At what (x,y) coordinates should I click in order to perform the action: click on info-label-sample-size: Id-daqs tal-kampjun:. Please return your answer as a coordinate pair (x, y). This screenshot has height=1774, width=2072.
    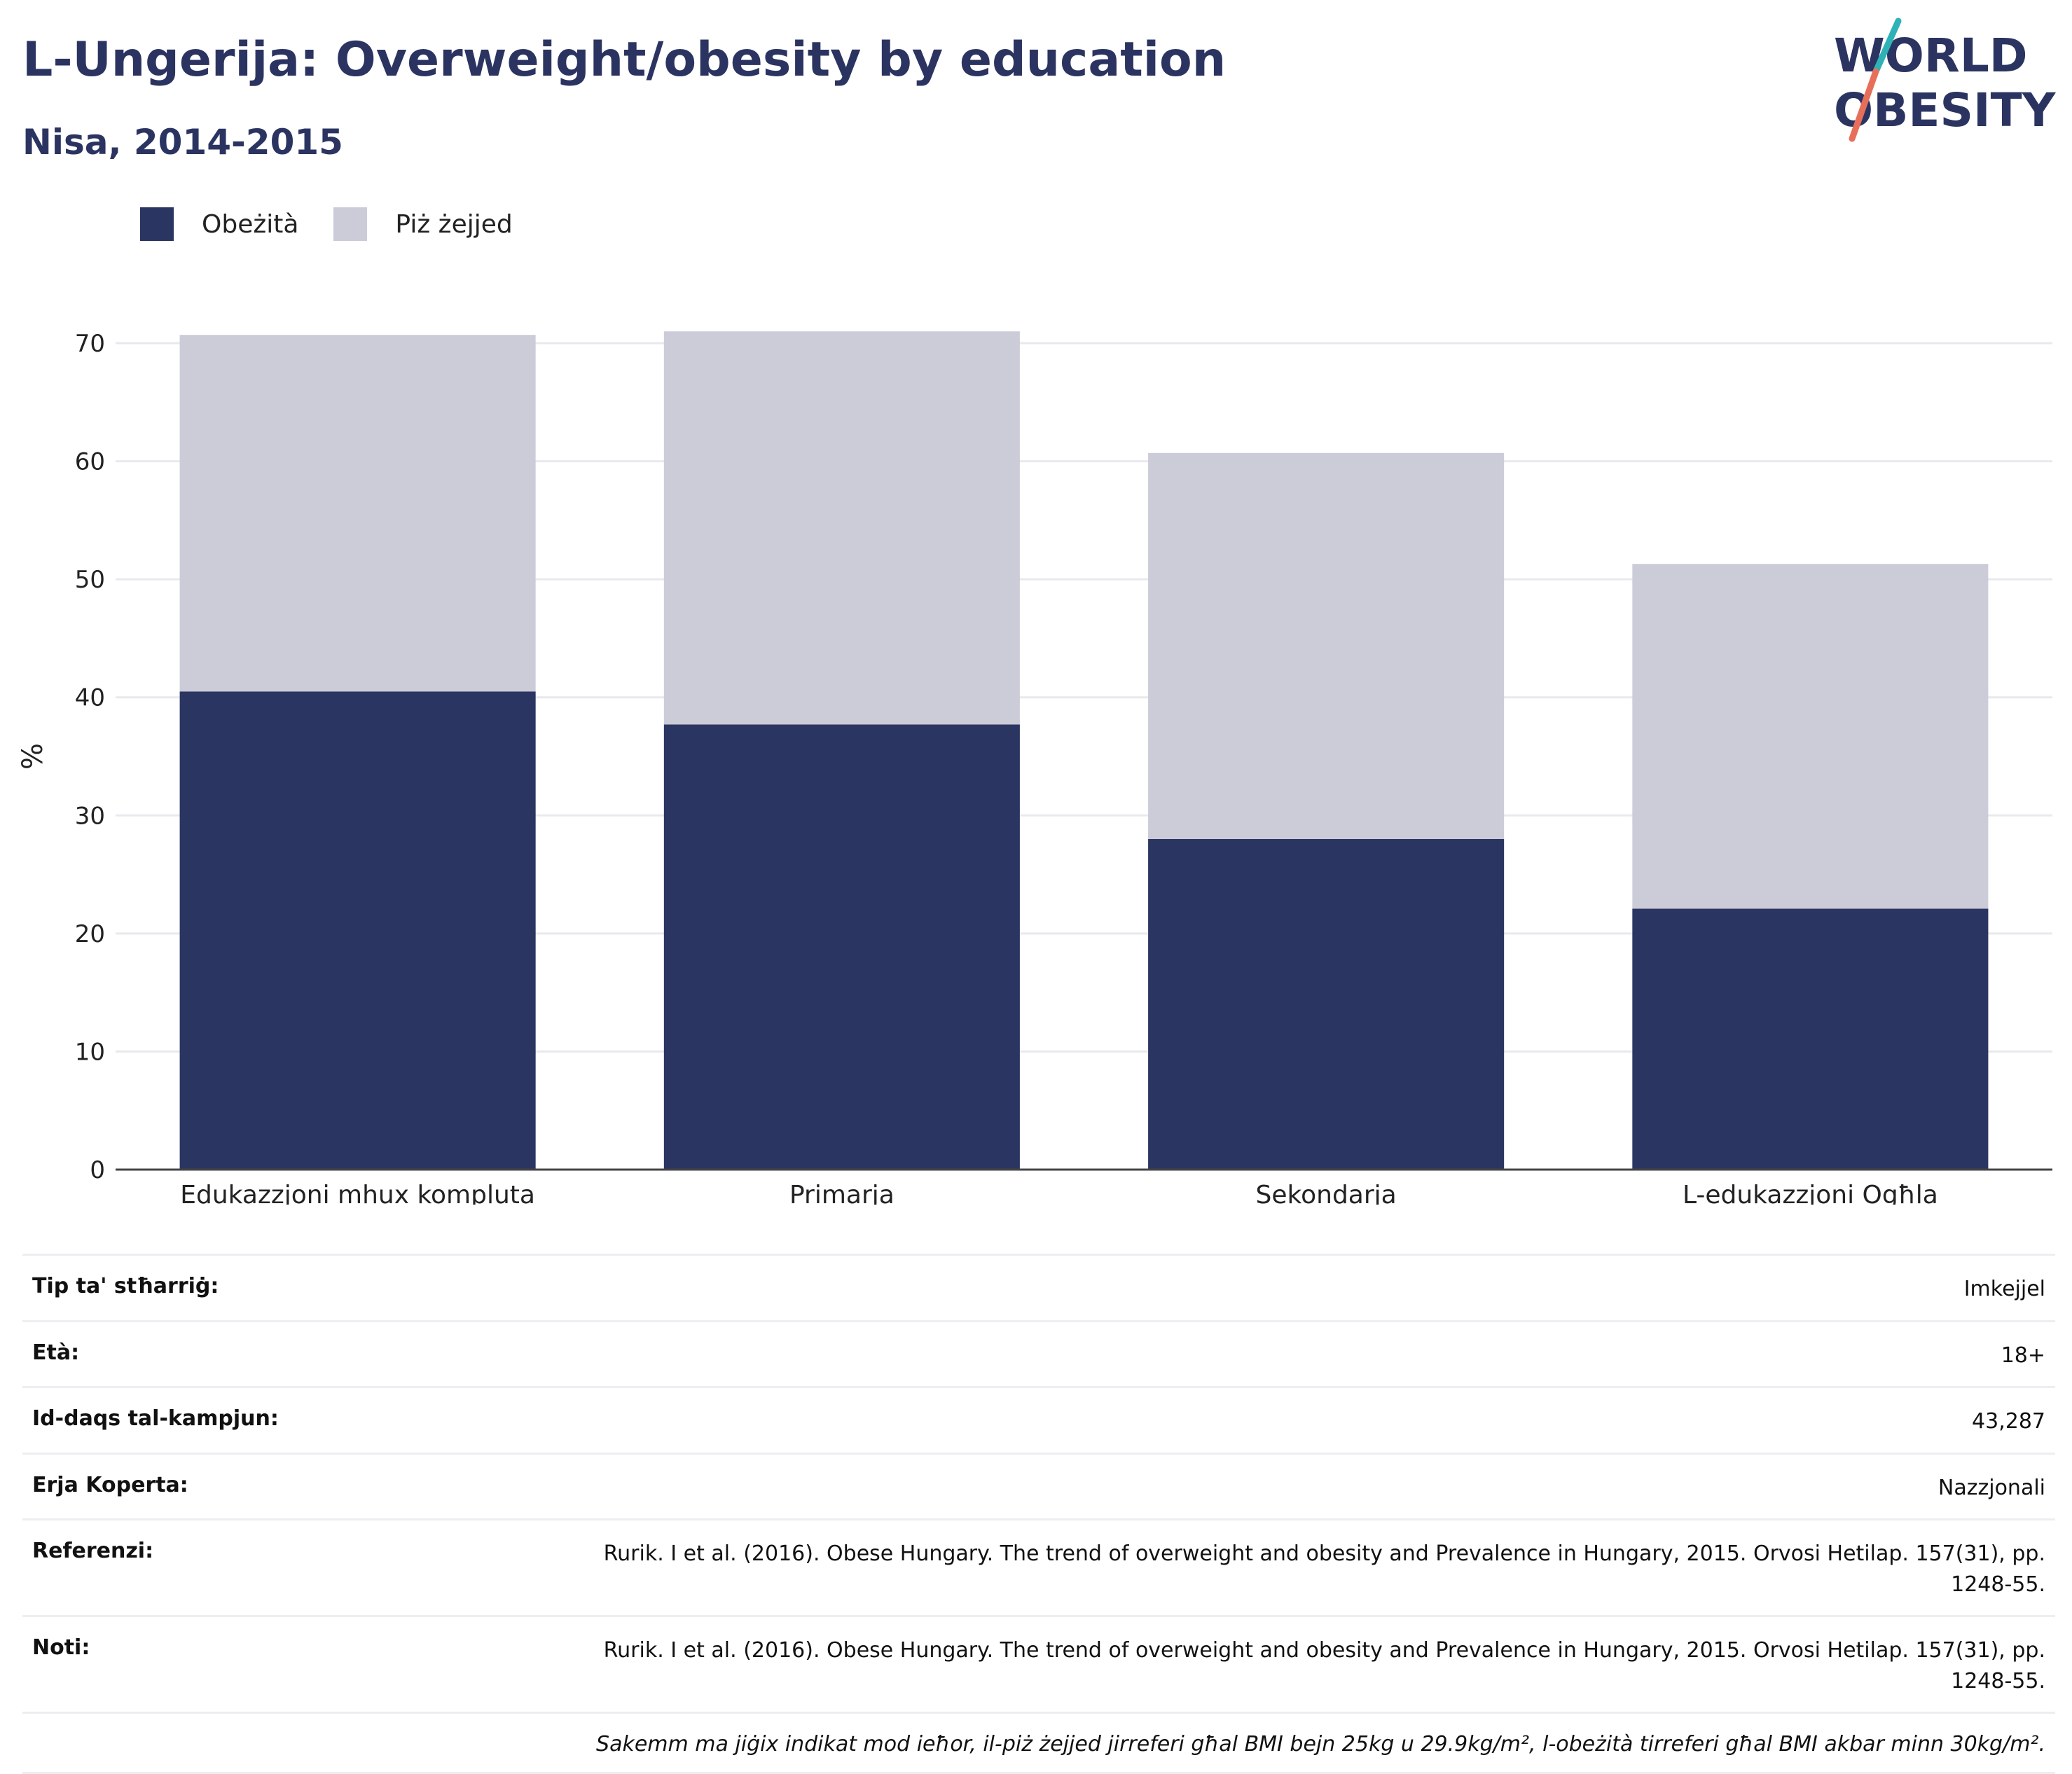
    Looking at the image, I should click on (156, 1418).